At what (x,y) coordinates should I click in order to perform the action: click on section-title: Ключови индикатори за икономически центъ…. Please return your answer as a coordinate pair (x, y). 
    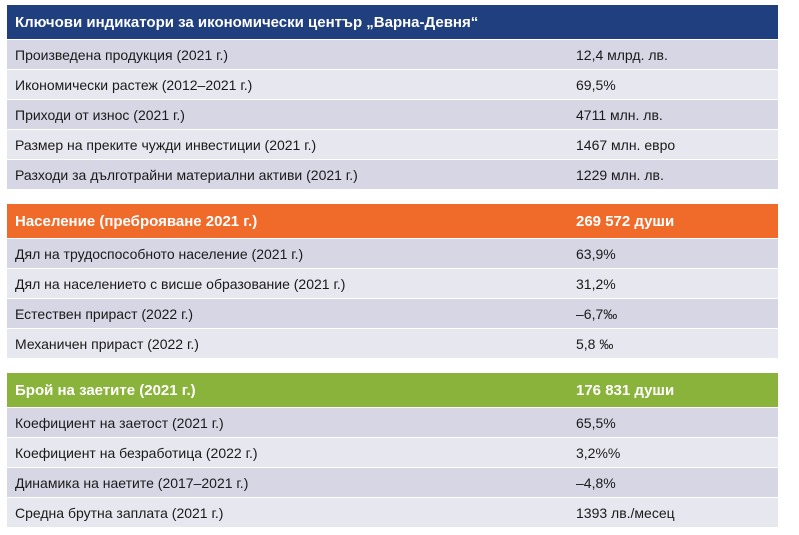
    Looking at the image, I should click on (247, 22).